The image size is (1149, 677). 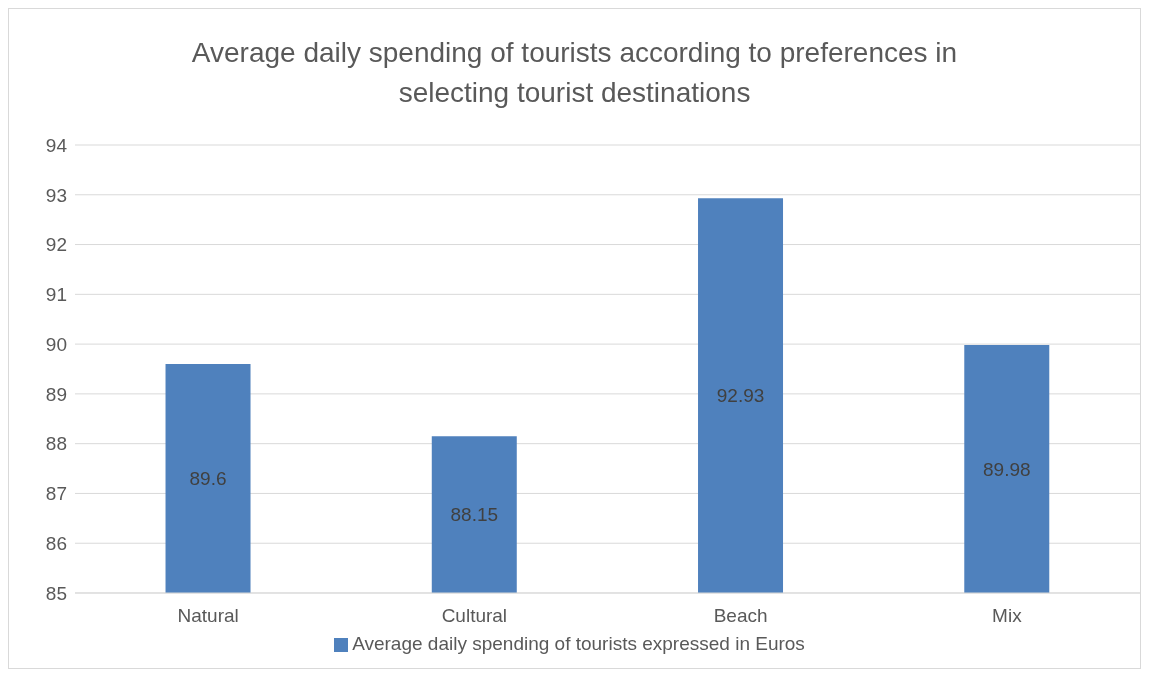 I want to click on y-tick-label: 87, so click(x=56, y=494).